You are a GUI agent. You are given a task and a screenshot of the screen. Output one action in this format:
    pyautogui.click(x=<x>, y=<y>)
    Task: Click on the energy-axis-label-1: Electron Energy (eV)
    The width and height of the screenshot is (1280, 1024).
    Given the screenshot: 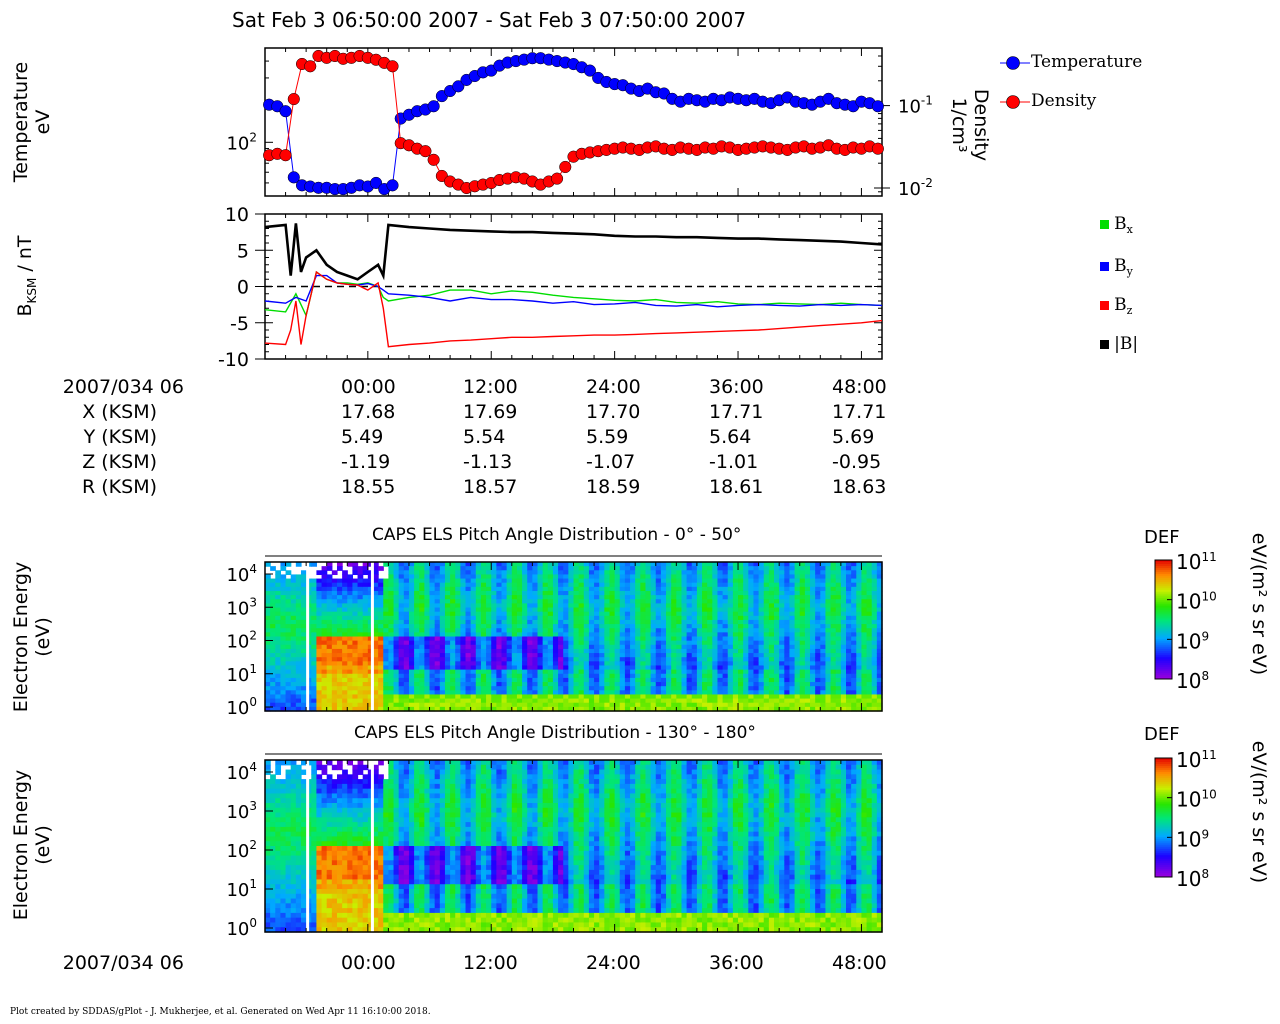 What is the action you would take?
    pyautogui.click(x=32, y=637)
    